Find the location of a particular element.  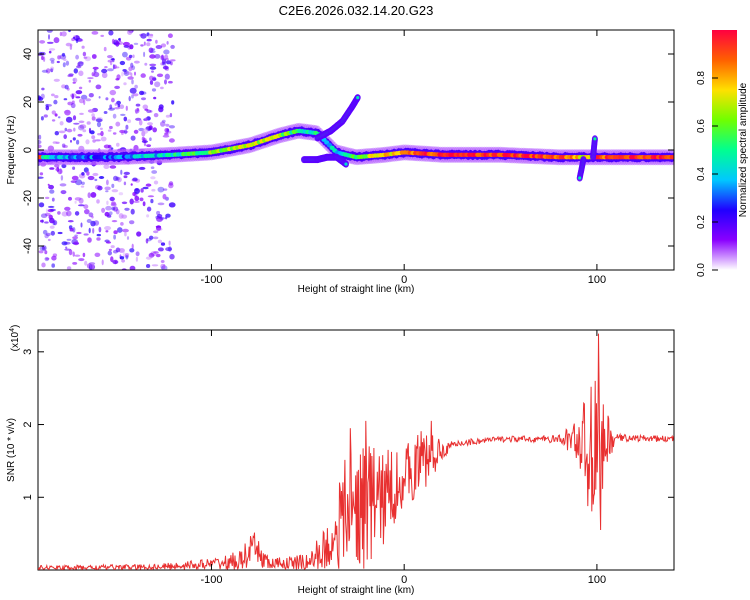

colorbar-tick-label: 0.6 is located at coordinates (701, 126).